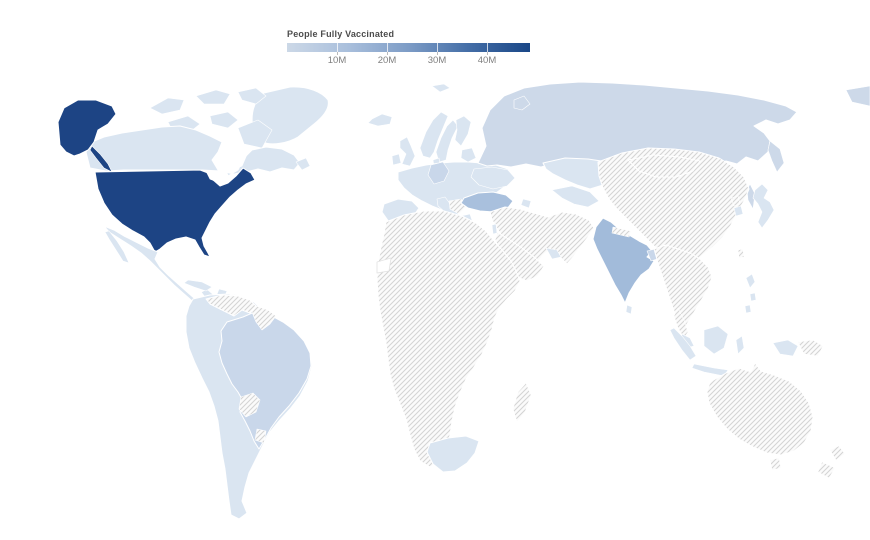 The height and width of the screenshot is (540, 870). I want to click on country-venezuela, so click(231, 305).